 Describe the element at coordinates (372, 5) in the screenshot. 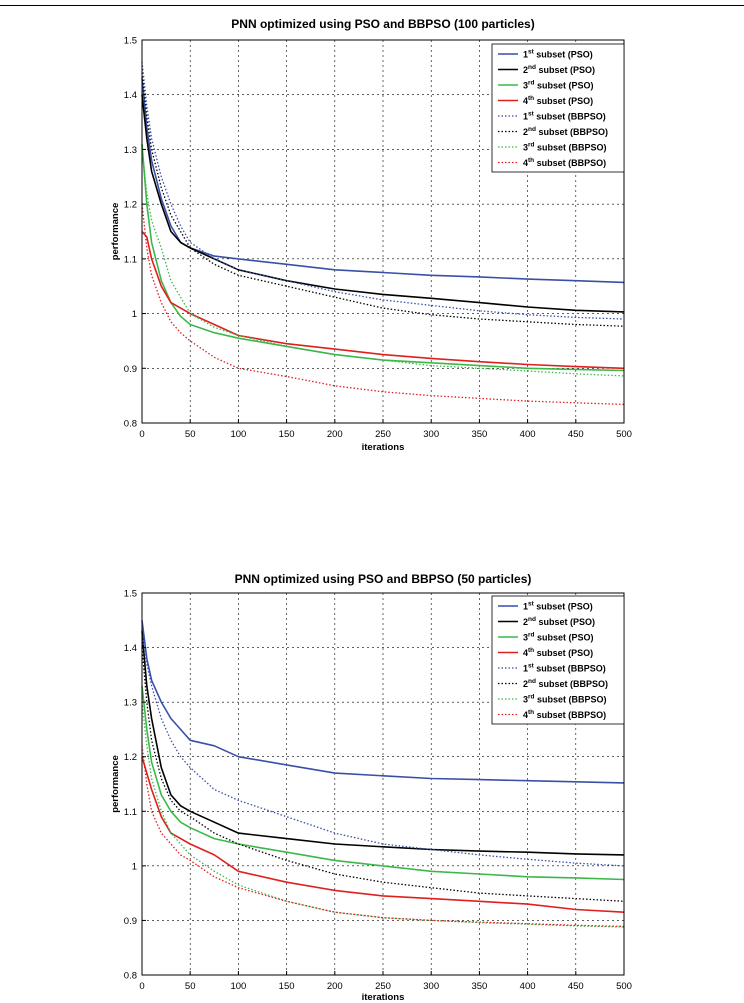

I see `page-top-rule` at that location.